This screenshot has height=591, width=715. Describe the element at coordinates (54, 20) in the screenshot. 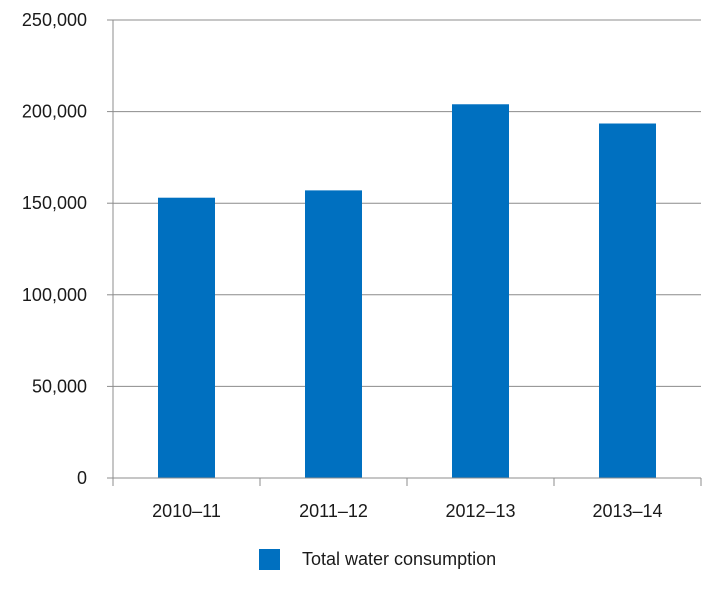

I see `y-tick-label: 250,000` at that location.